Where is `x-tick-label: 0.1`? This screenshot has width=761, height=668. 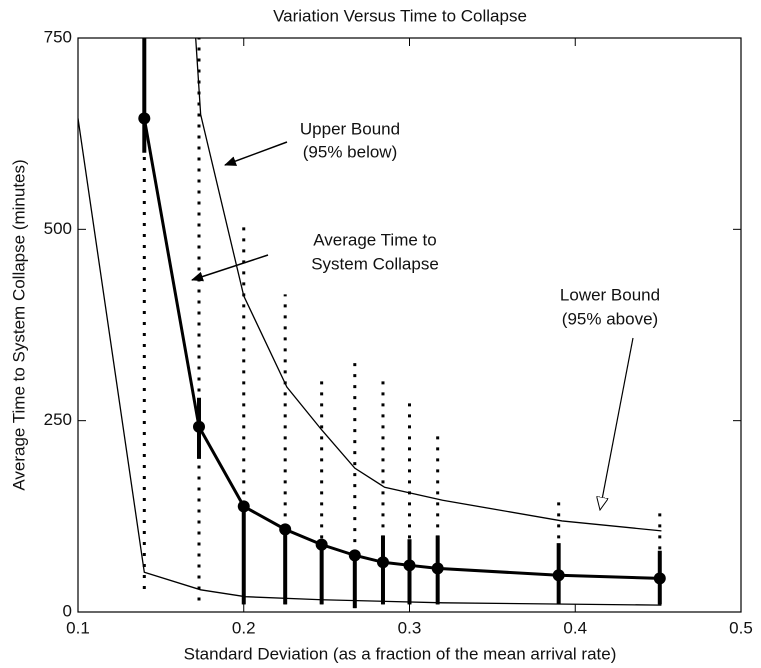 x-tick-label: 0.1 is located at coordinates (78, 627).